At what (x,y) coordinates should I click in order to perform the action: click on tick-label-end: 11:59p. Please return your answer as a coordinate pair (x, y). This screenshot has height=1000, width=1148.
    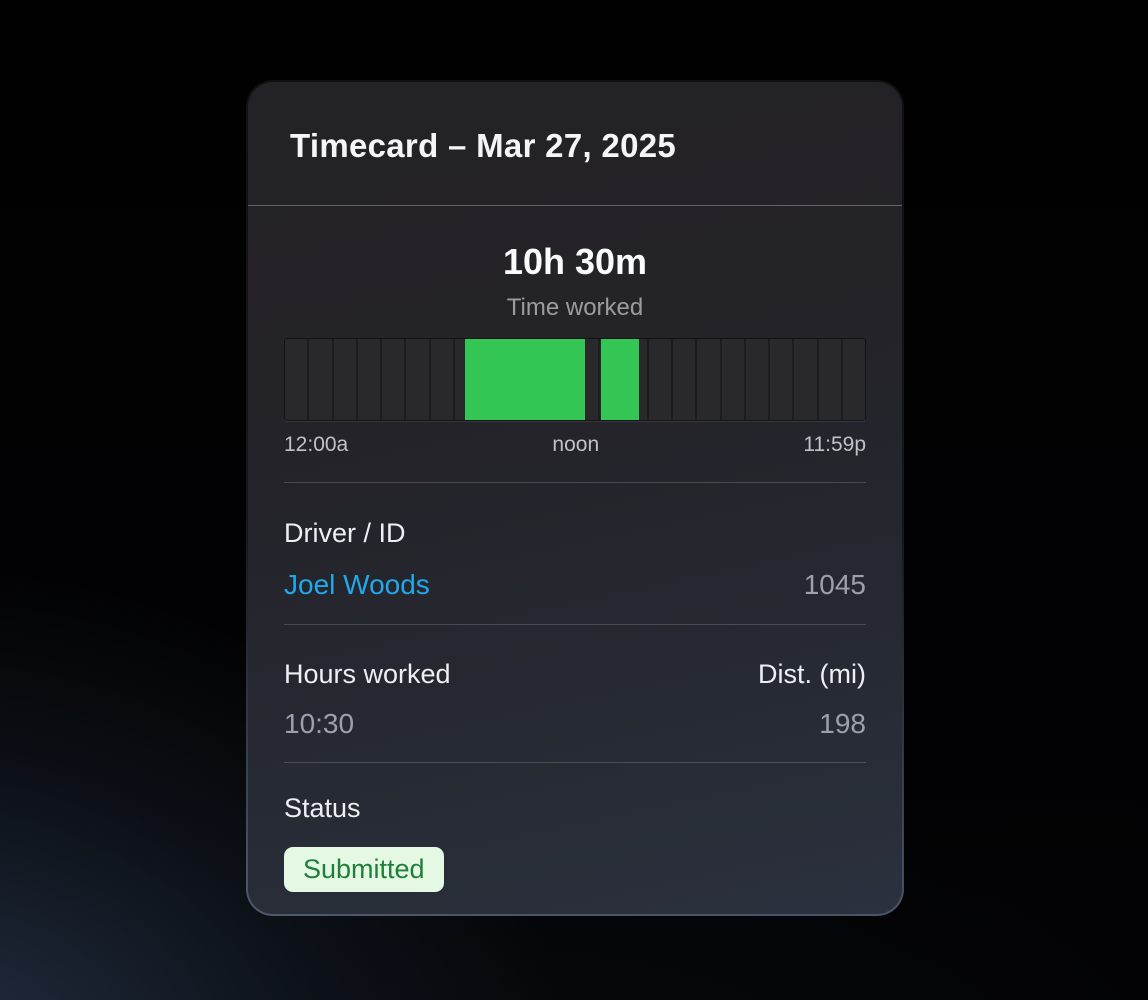
    Looking at the image, I should click on (834, 444).